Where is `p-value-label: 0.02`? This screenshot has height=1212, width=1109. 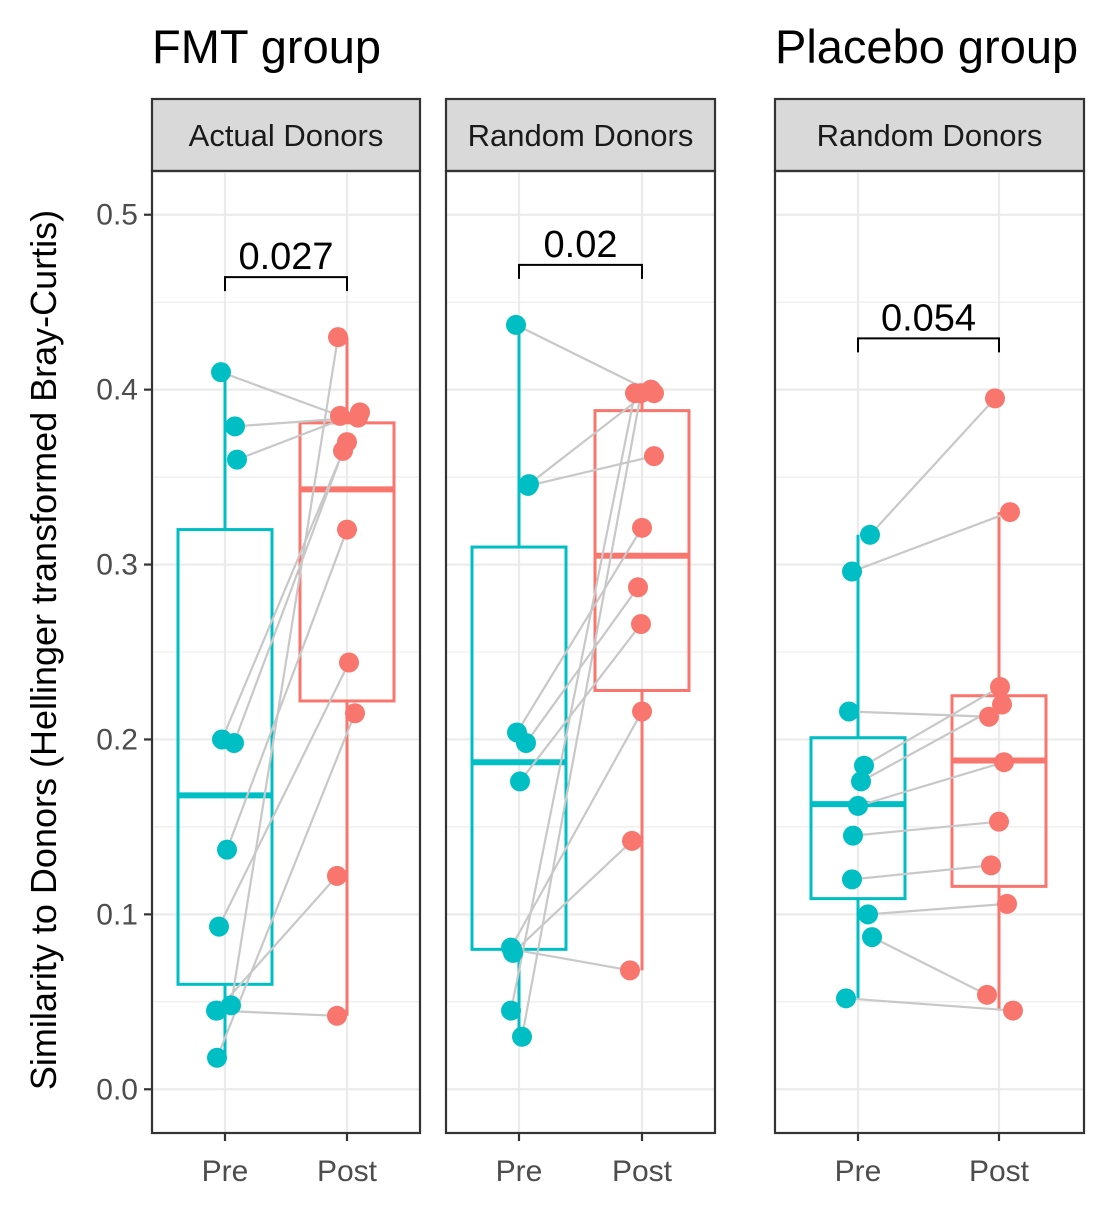
p-value-label: 0.02 is located at coordinates (581, 245).